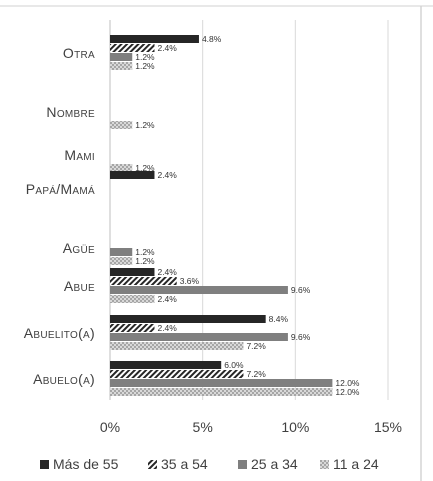  What do you see at coordinates (356, 464) in the screenshot?
I see `legend-label: 11 a 24` at bounding box center [356, 464].